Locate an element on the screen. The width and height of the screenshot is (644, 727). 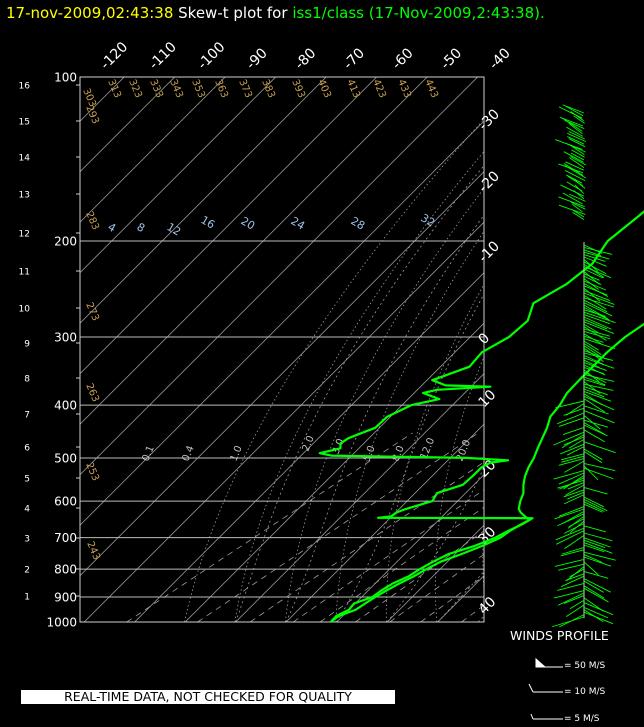
dry-adiabat-label: 343 is located at coordinates (176, 89).